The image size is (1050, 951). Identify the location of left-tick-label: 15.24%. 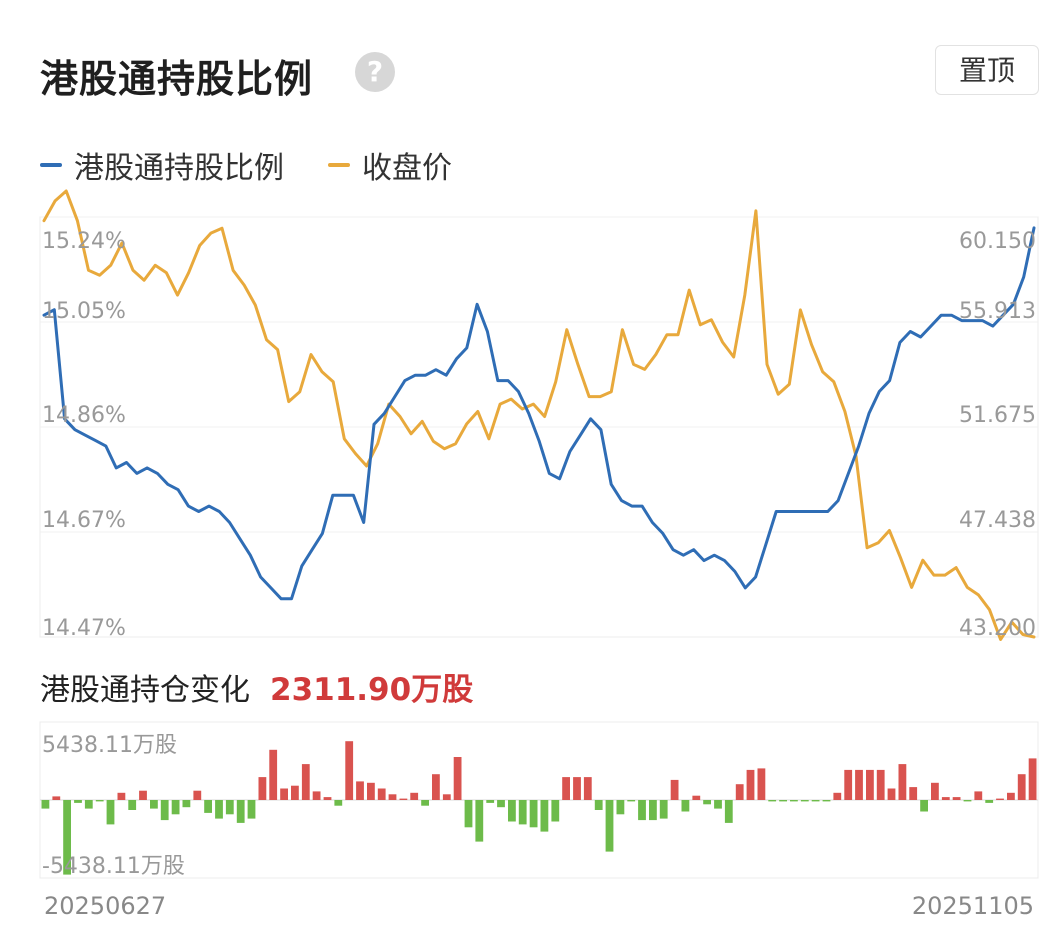
(84, 241).